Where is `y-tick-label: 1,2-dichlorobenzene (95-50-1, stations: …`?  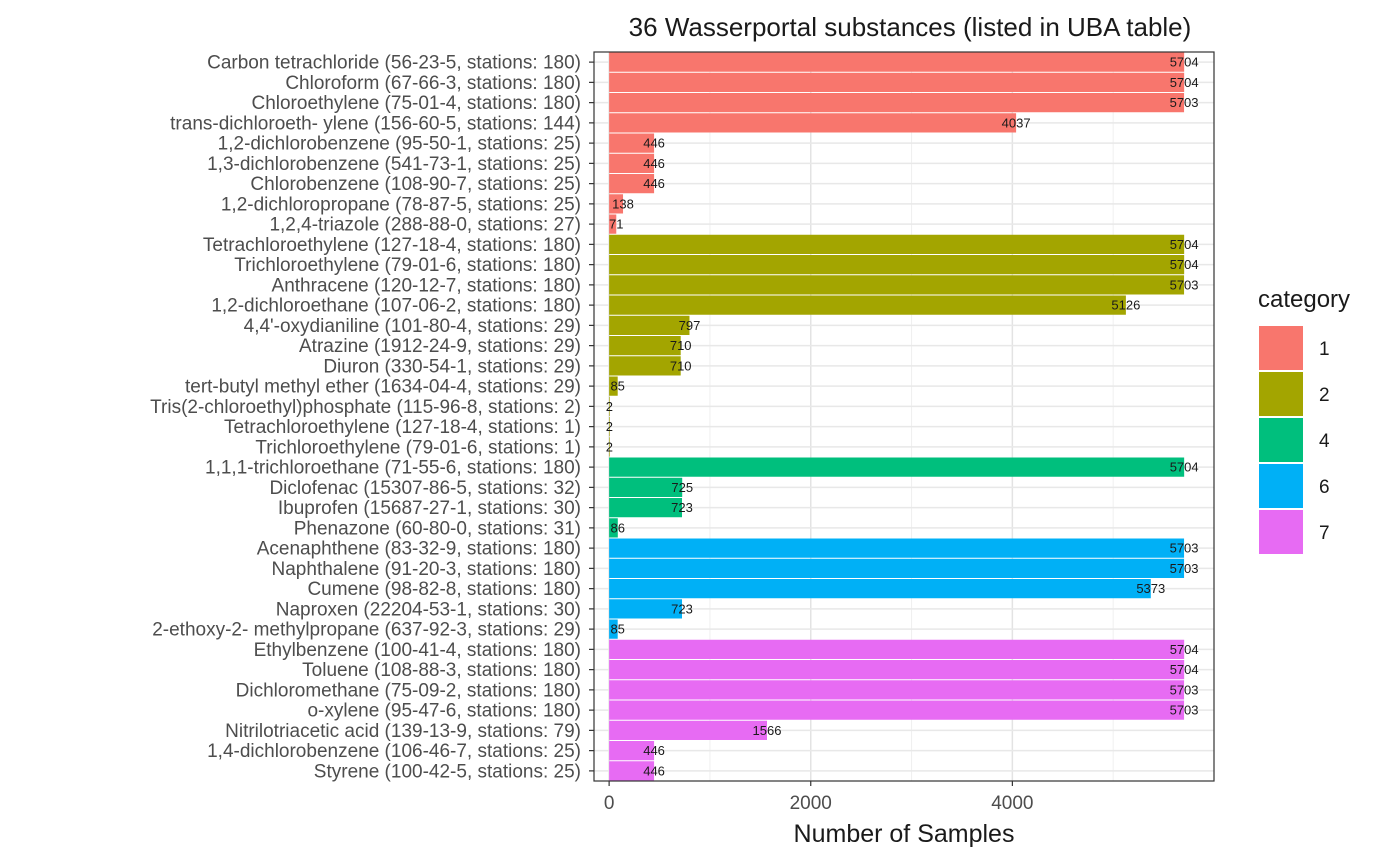 y-tick-label: 1,2-dichlorobenzene (95-50-1, stations: … is located at coordinates (399, 144).